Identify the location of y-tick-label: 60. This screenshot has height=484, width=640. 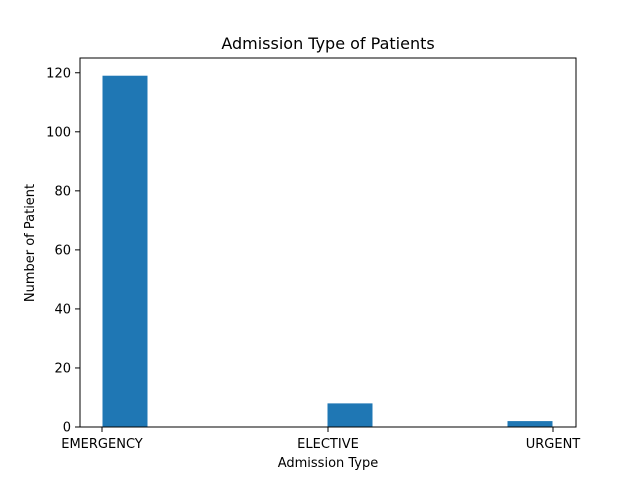
(62, 250).